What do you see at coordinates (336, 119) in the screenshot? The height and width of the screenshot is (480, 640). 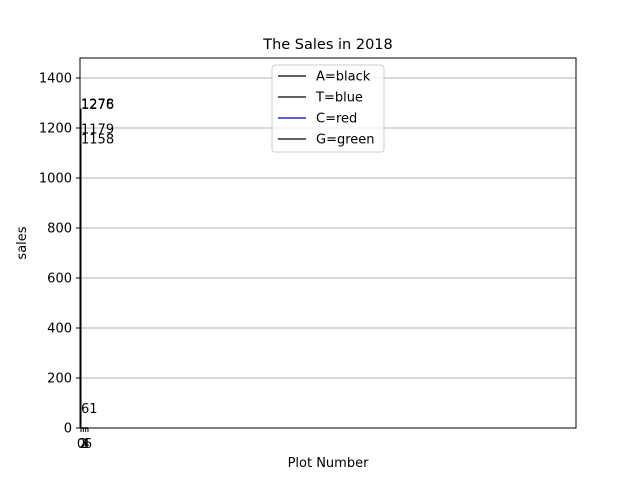 I see `legend-label: C=red` at bounding box center [336, 119].